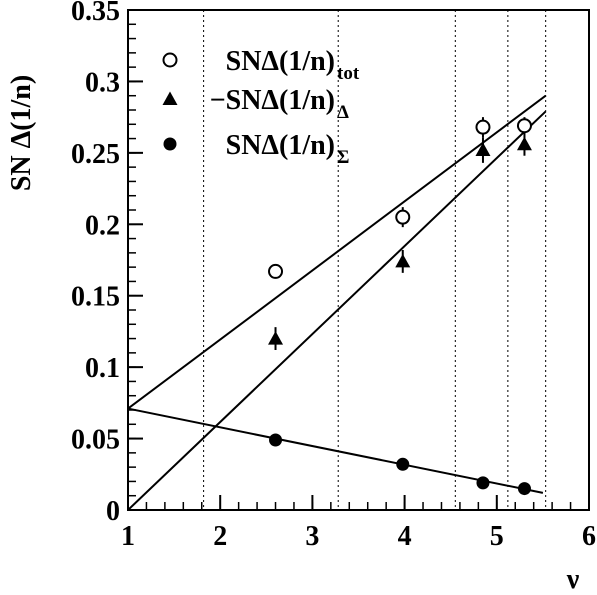 The height and width of the screenshot is (595, 597). I want to click on y-tick-label: 0.2, so click(102, 225).